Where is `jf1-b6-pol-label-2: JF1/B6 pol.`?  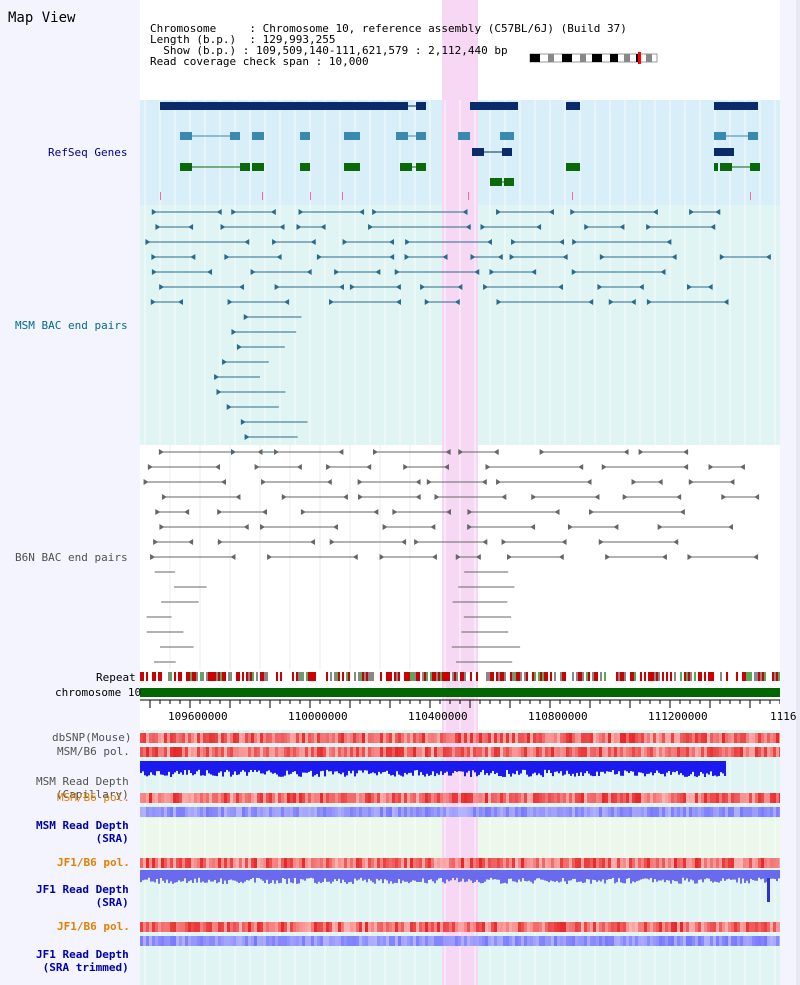 jf1-b6-pol-label-2: JF1/B6 pol. is located at coordinates (93, 926).